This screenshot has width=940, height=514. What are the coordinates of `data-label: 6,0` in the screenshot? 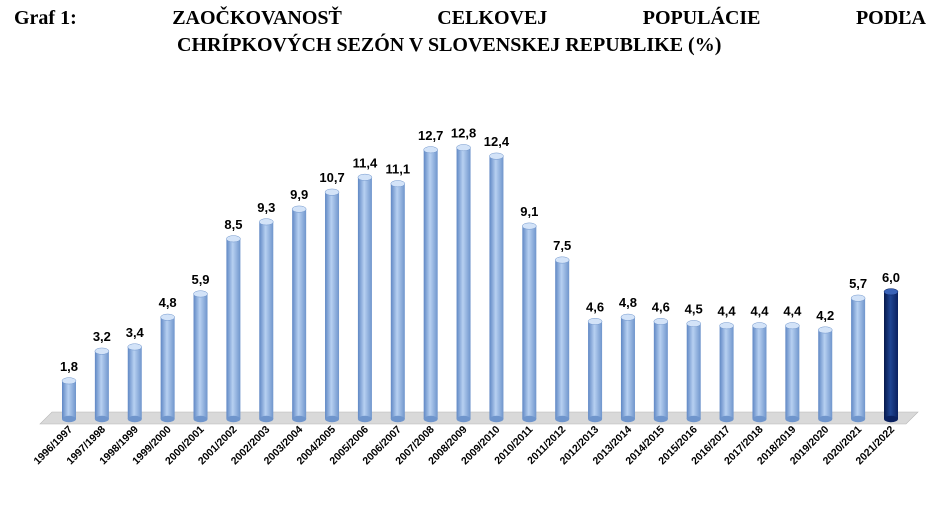 It's located at (891, 277).